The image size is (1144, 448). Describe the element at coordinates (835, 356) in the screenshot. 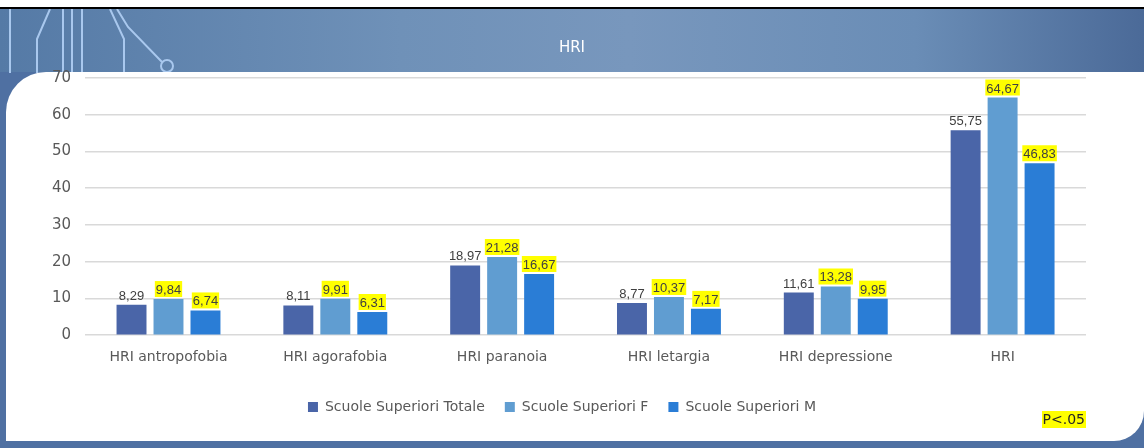

I see `x-tick-label: HRI depressione` at that location.